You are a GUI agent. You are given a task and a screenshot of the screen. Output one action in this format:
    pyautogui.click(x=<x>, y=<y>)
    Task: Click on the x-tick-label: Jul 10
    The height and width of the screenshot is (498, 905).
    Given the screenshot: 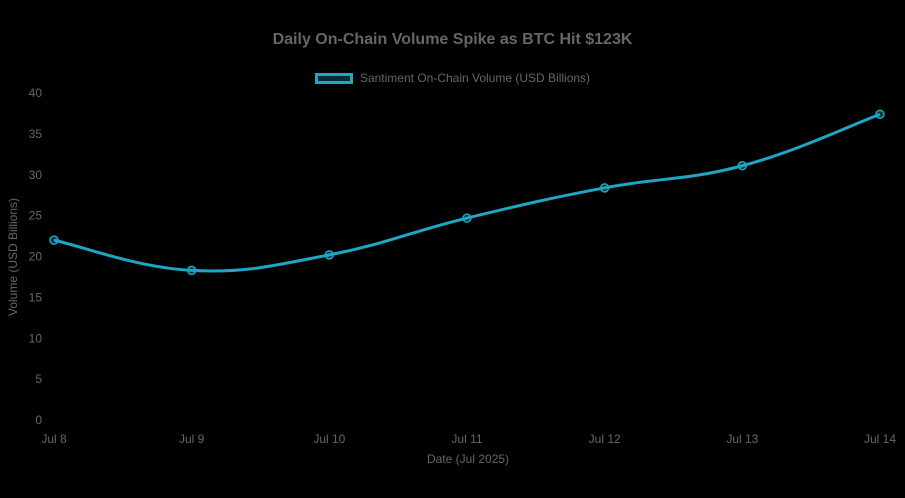 What is the action you would take?
    pyautogui.click(x=329, y=439)
    